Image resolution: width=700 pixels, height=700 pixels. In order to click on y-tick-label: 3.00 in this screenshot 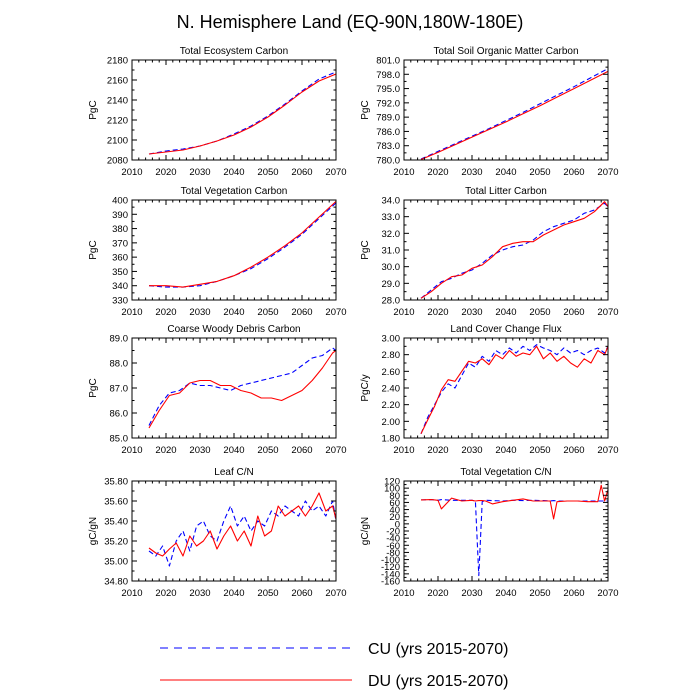, I will do `click(391, 339)`.